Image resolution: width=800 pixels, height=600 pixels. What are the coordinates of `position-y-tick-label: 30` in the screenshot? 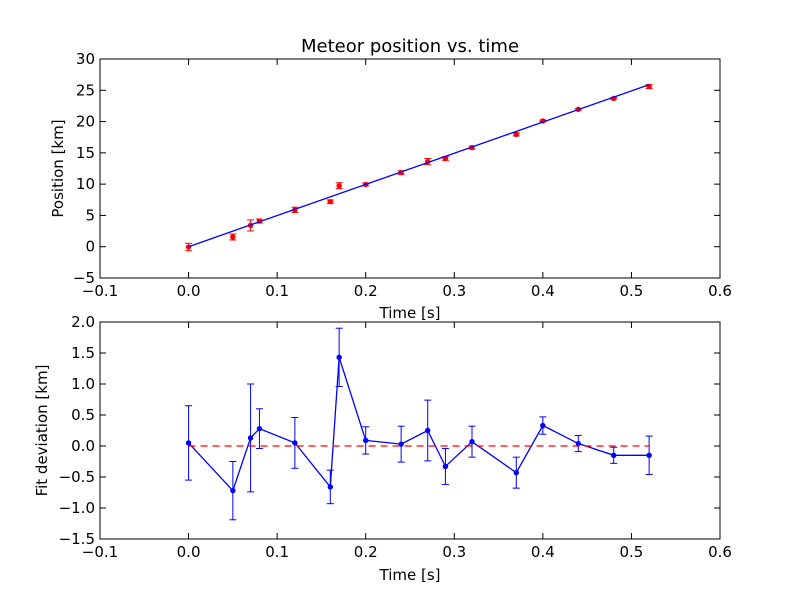 It's located at (85, 59).